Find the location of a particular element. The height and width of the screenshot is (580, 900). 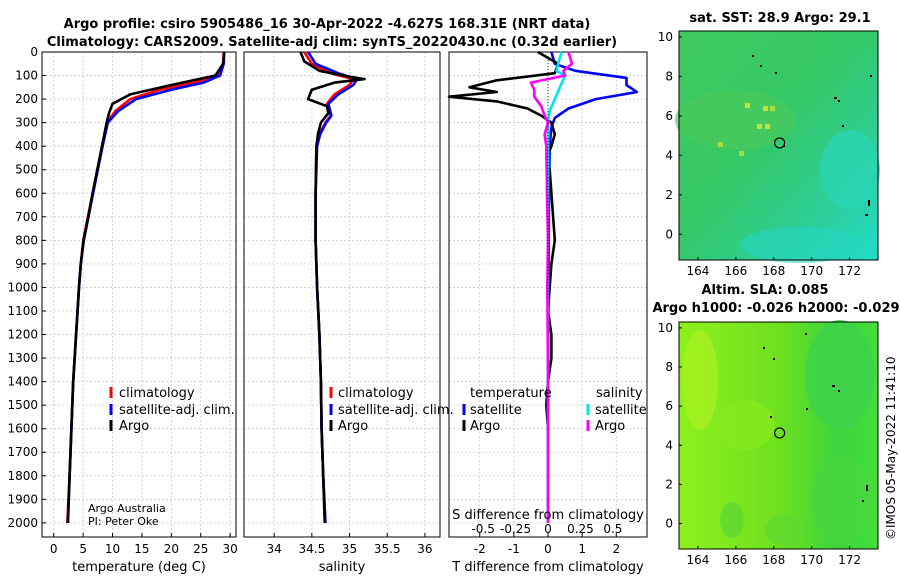

x-tick-label: 20 is located at coordinates (171, 549).